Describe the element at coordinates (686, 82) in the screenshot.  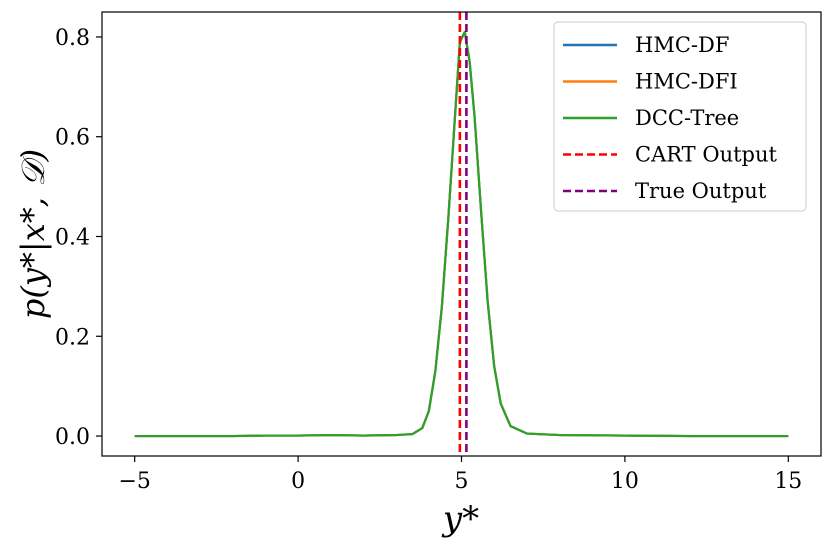
I see `legend-label: HMC-DFI` at that location.